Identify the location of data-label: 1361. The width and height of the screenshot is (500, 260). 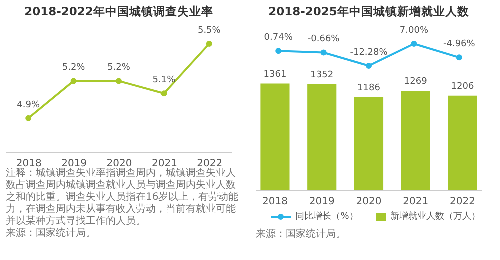
(275, 75).